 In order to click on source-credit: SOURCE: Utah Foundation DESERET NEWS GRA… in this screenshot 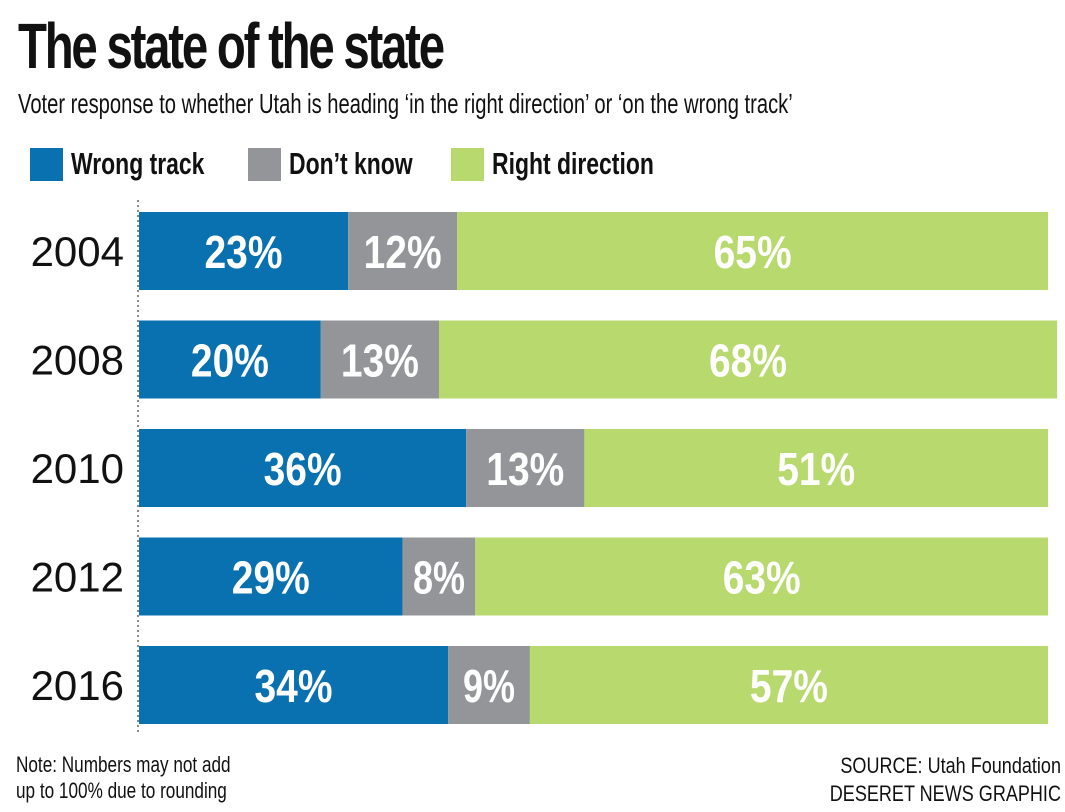, I will do `click(945, 780)`.